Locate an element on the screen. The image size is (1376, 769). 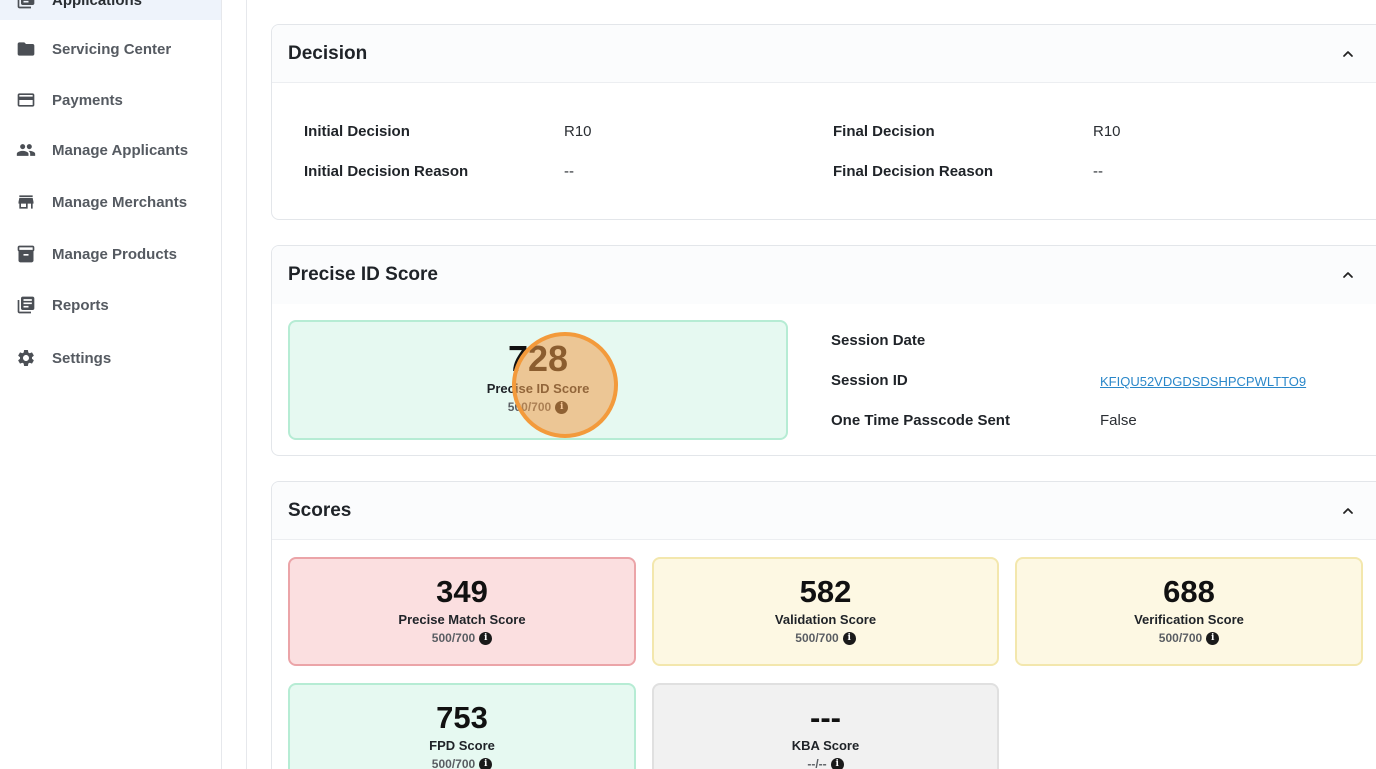
initial-decision-reason-value: -- is located at coordinates (569, 171).